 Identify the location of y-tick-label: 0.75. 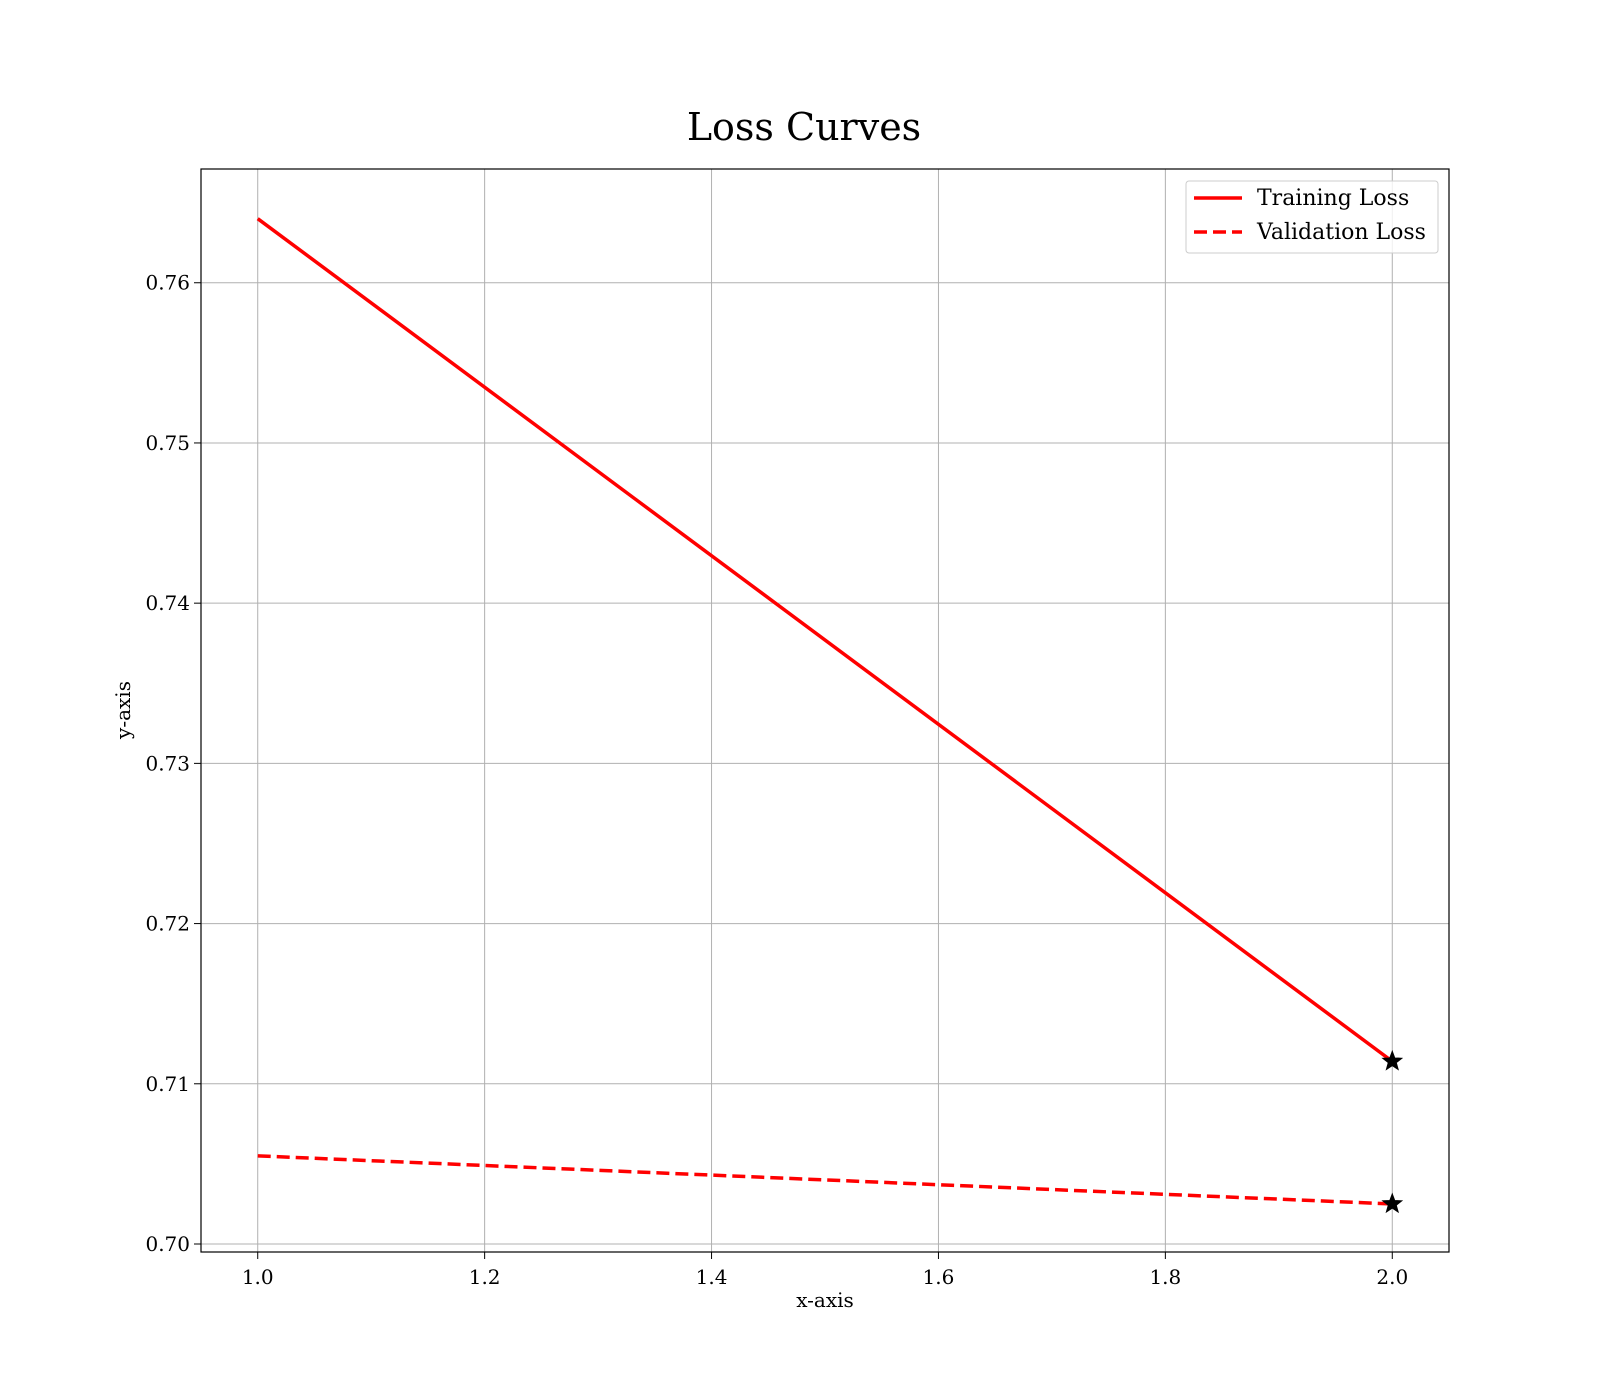
(167, 443).